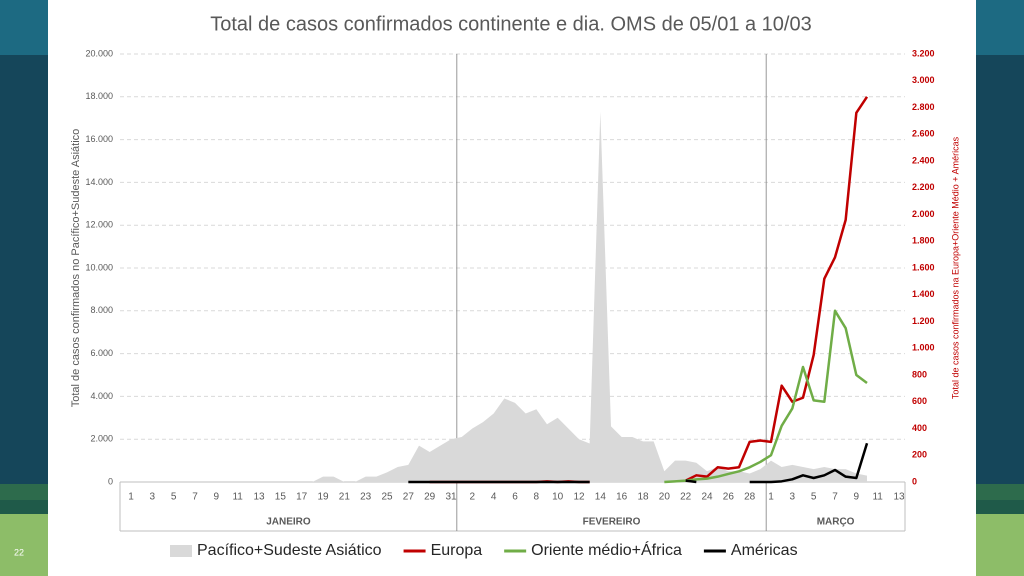 The height and width of the screenshot is (576, 1024). What do you see at coordinates (919, 401) in the screenshot?
I see `y2-tick-label: 600` at bounding box center [919, 401].